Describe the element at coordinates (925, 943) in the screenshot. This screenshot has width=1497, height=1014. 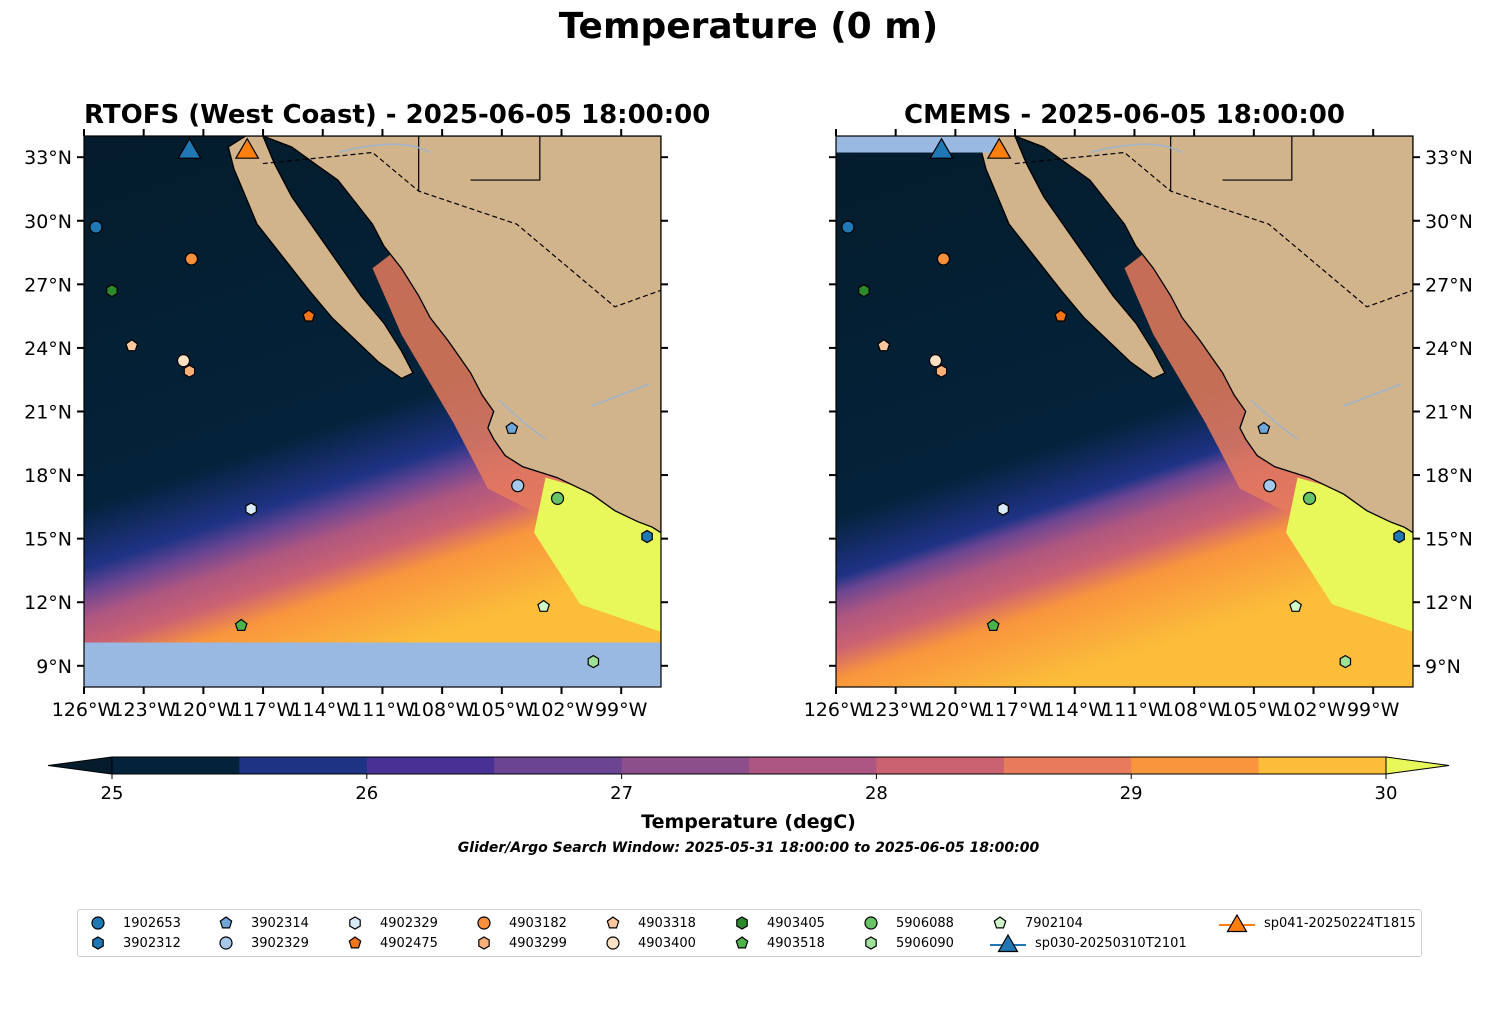
I see `legend-label: 5906090` at that location.